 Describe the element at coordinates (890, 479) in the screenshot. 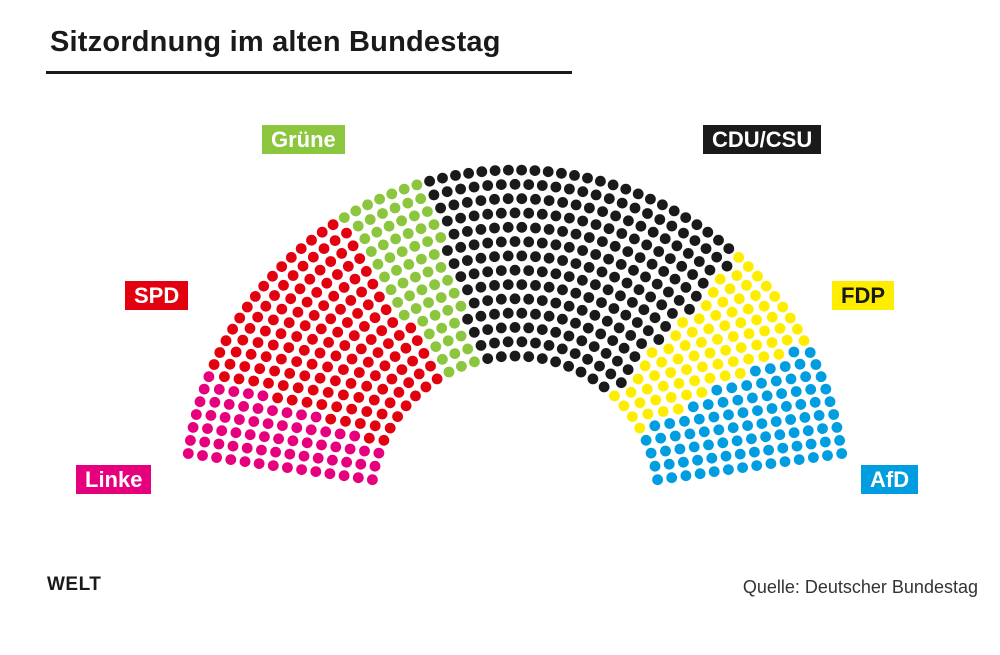

I see `legend-label-afd: AfD` at that location.